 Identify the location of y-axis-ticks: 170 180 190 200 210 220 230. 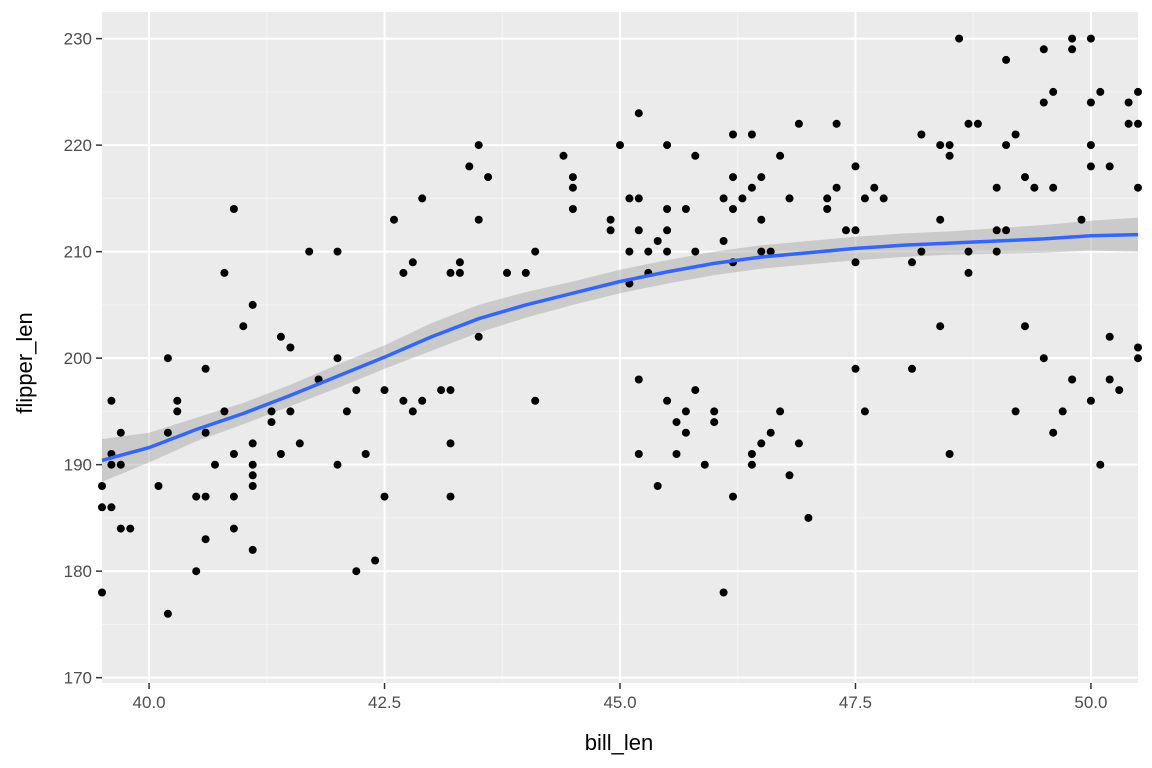
(83, 359).